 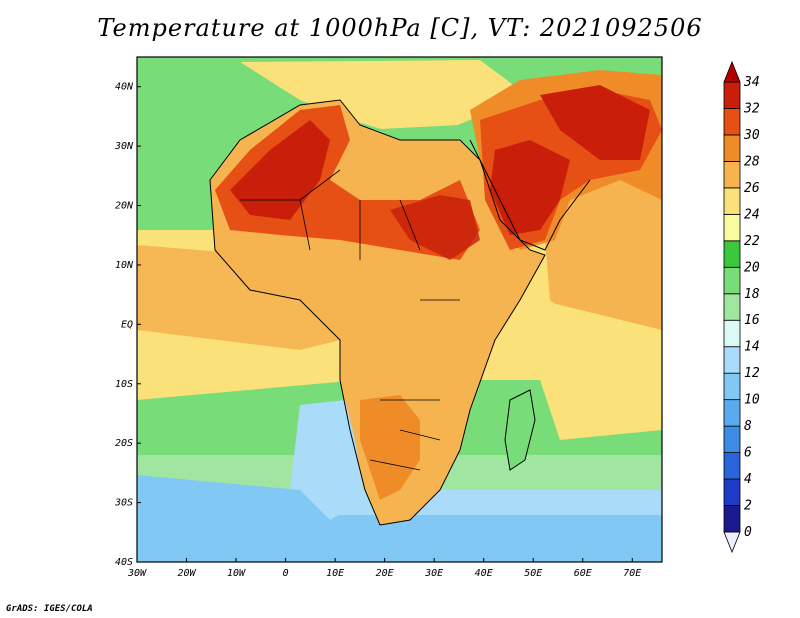 What do you see at coordinates (236, 573) in the screenshot?
I see `x-tick-label: 10W` at bounding box center [236, 573].